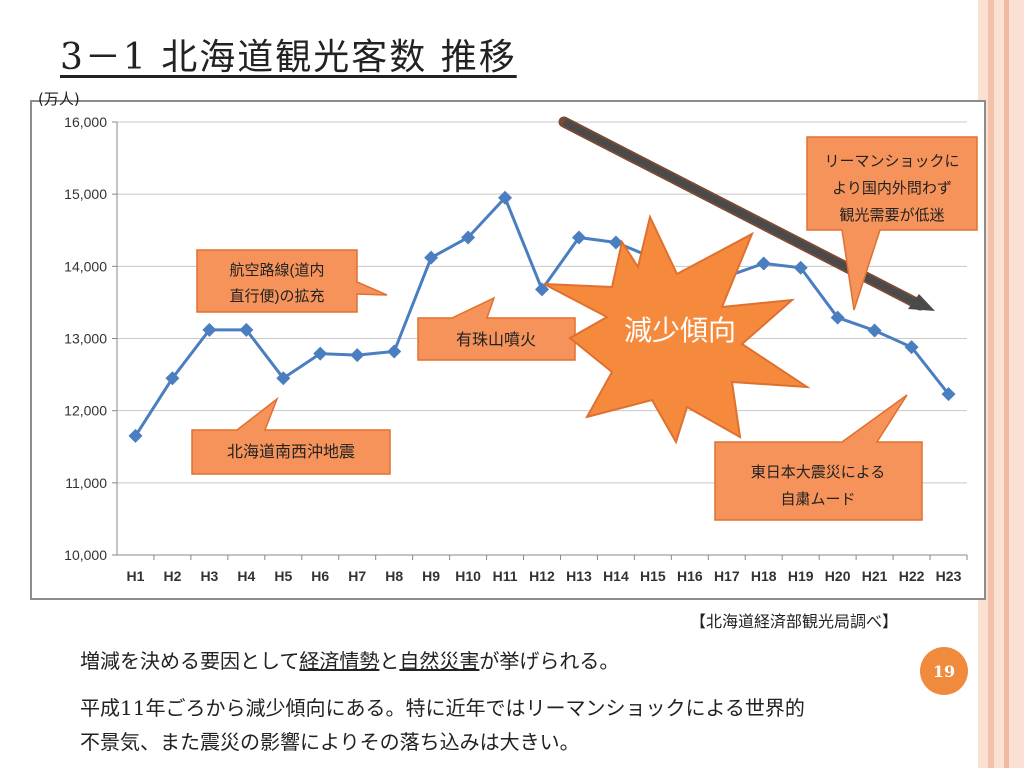  What do you see at coordinates (357, 576) in the screenshot?
I see `x-tick-label: H7` at bounding box center [357, 576].